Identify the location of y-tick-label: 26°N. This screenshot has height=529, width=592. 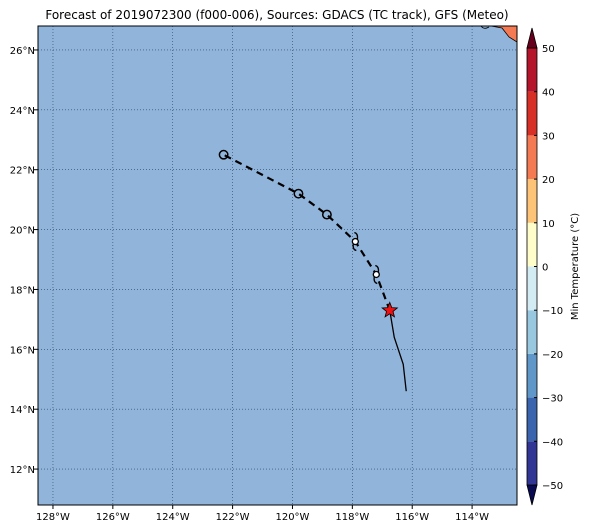
(22, 51).